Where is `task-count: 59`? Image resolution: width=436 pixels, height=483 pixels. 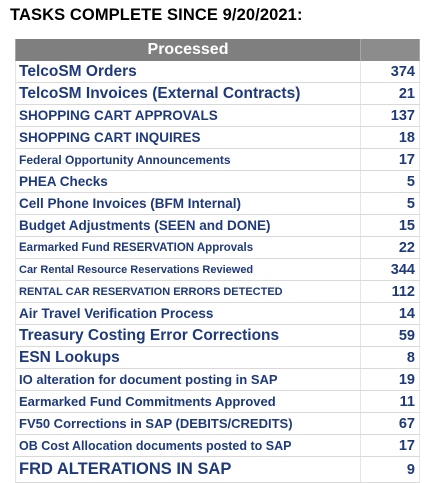
task-count: 59 is located at coordinates (390, 335).